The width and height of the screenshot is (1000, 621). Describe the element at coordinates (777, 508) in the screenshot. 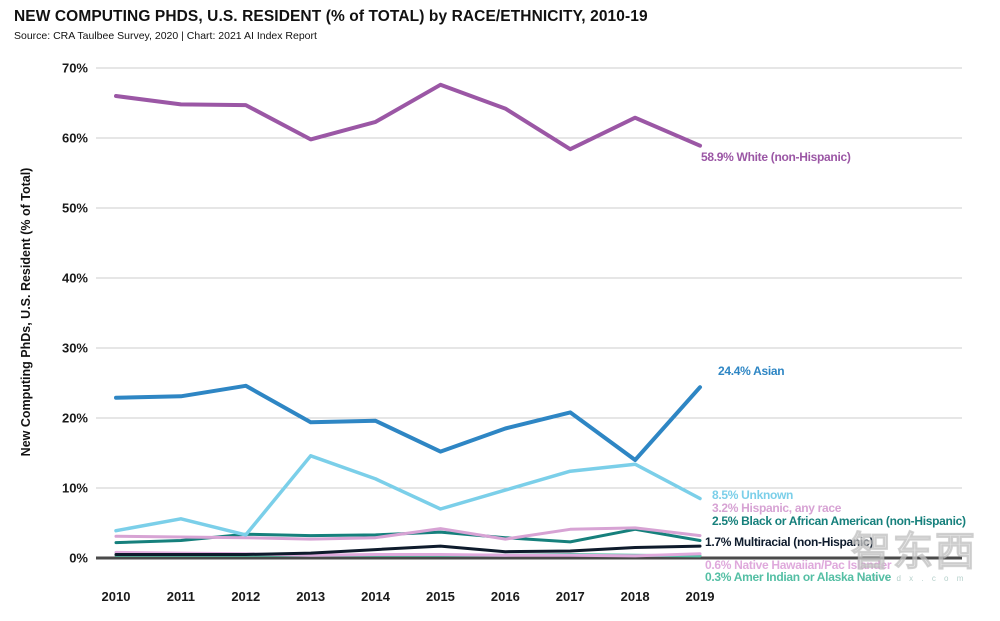

I see `series-label-hispanic-any-race: 3.2% Hispanic, any race` at that location.